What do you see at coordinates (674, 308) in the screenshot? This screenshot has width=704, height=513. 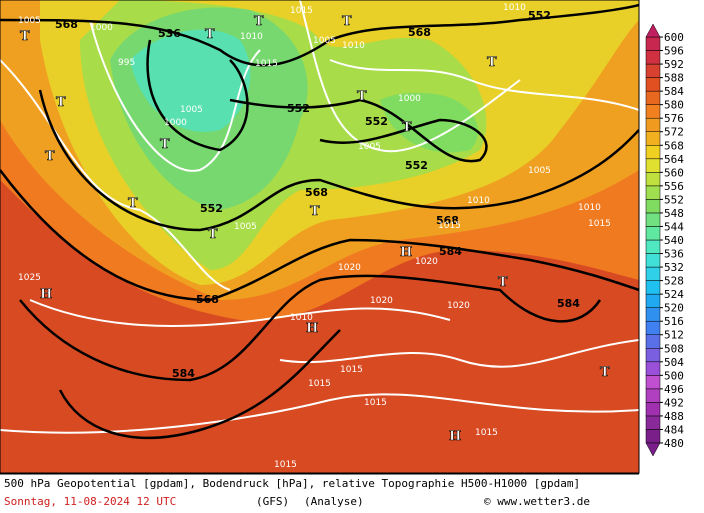 I see `colorbar-label: 520` at bounding box center [674, 308].